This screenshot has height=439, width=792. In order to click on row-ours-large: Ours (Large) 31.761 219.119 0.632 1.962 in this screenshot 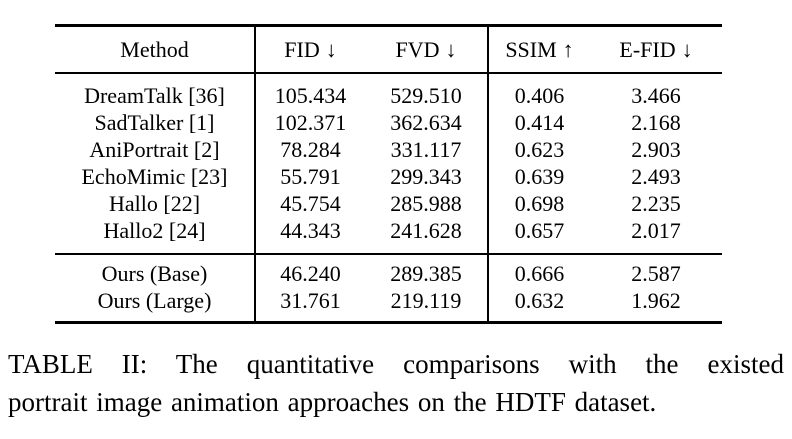, I will do `click(388, 305)`.